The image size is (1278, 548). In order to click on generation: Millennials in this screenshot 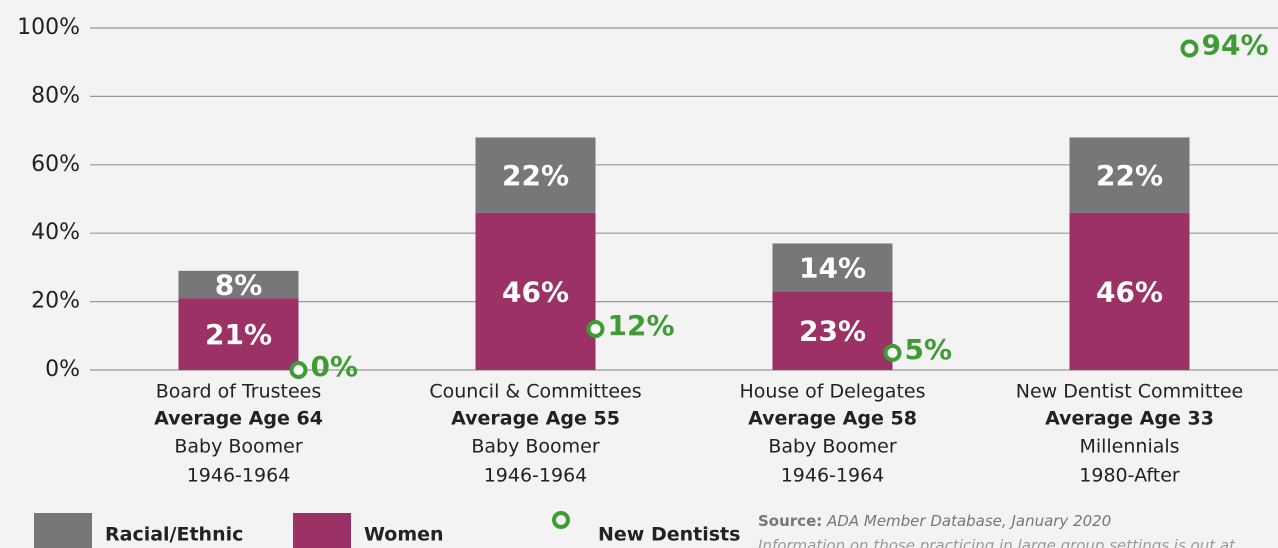, I will do `click(1129, 447)`.